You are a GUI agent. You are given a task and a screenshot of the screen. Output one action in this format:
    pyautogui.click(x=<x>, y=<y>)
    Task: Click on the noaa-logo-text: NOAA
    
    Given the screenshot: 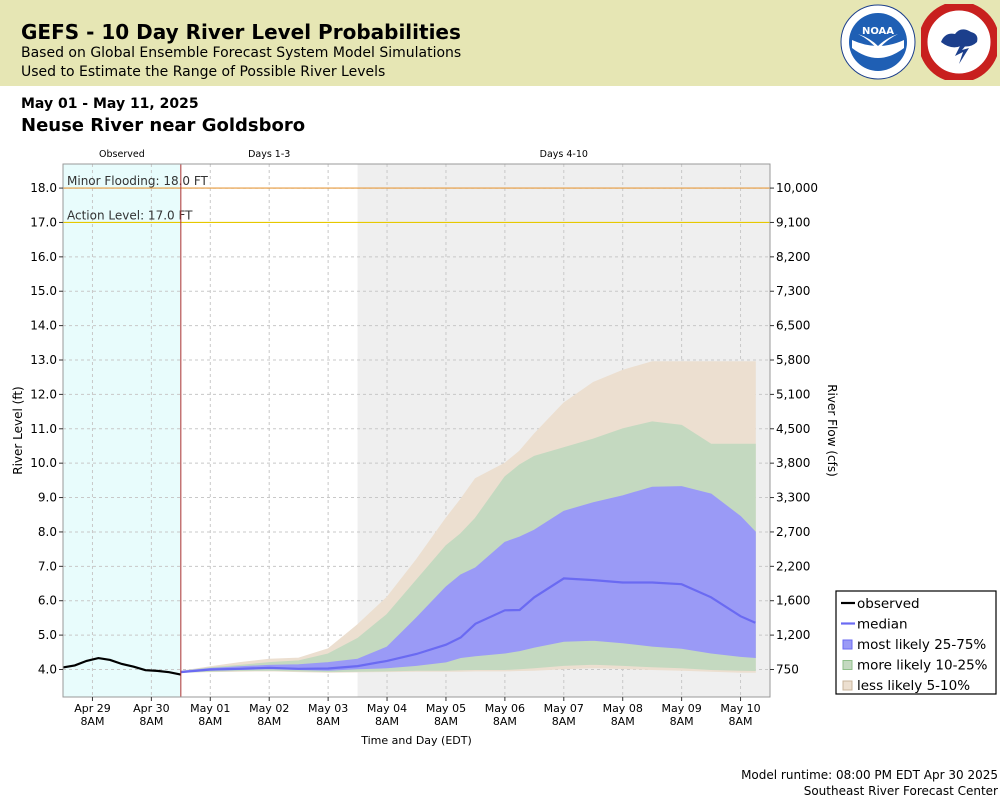 What is the action you would take?
    pyautogui.click(x=878, y=31)
    